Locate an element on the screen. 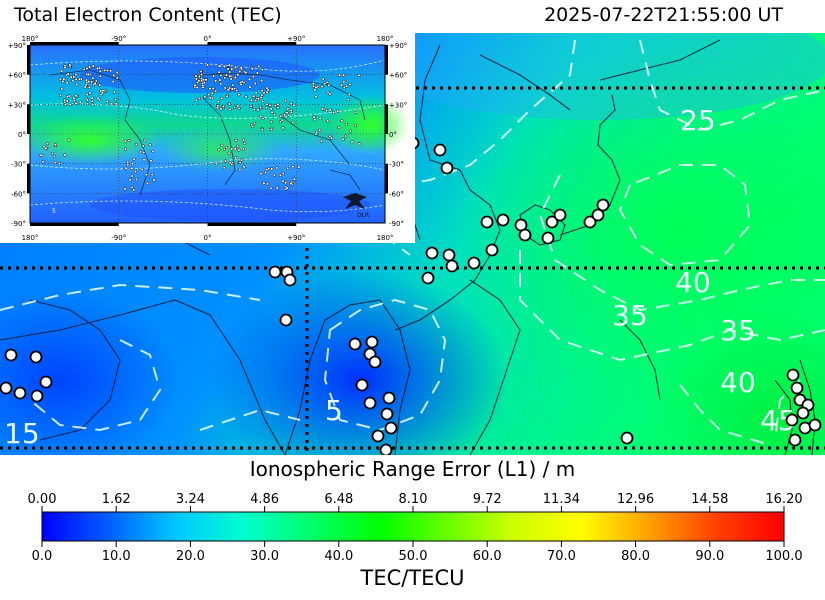 Image resolution: width=825 pixels, height=600 pixels. inset-right-lat-label: -60° is located at coordinates (396, 194).